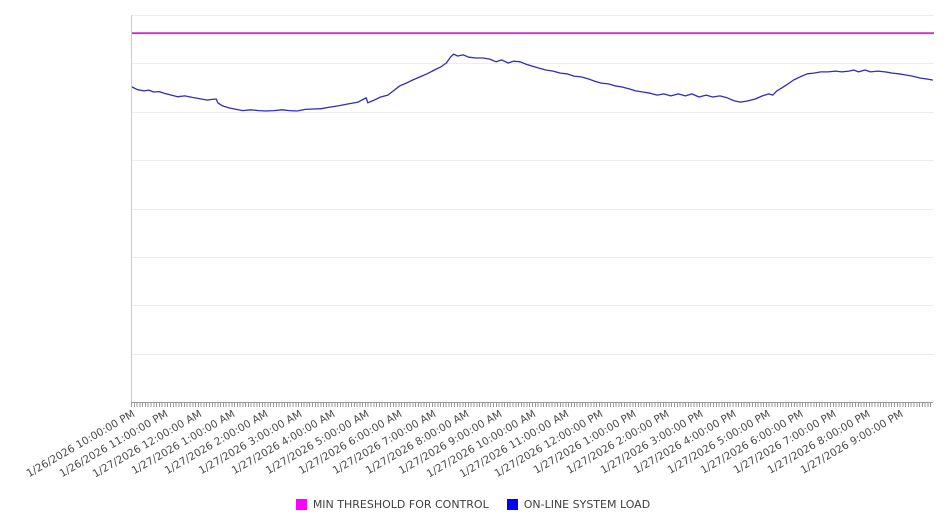  I want to click on legend-item-load: ON-LINE SYSTEM LOAD, so click(578, 504).